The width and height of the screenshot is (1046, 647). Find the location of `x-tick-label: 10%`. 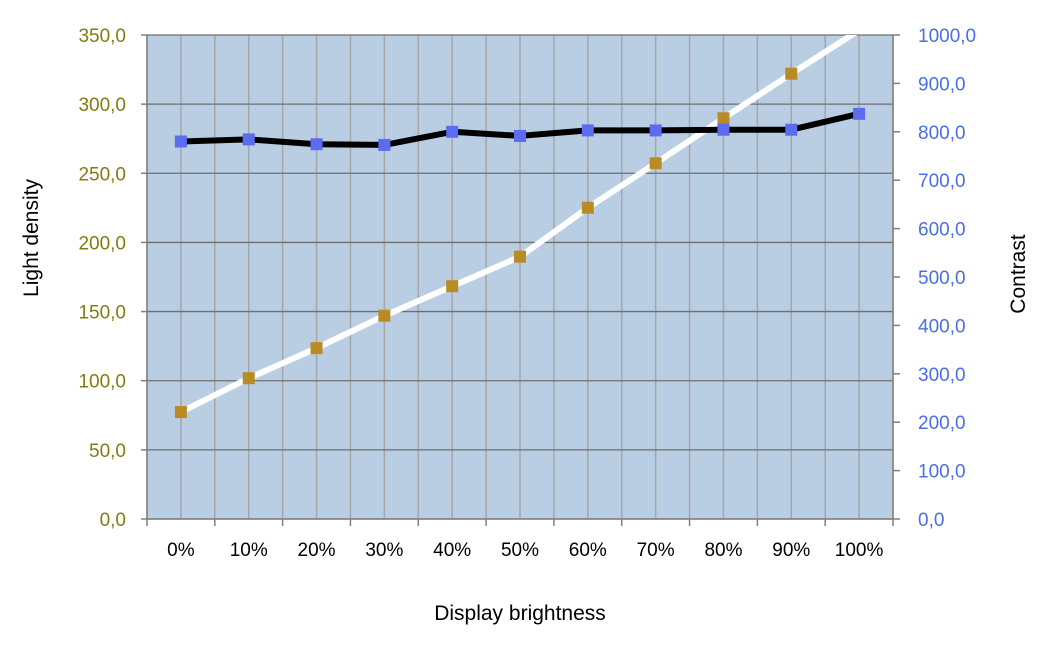

x-tick-label: 10% is located at coordinates (249, 550).